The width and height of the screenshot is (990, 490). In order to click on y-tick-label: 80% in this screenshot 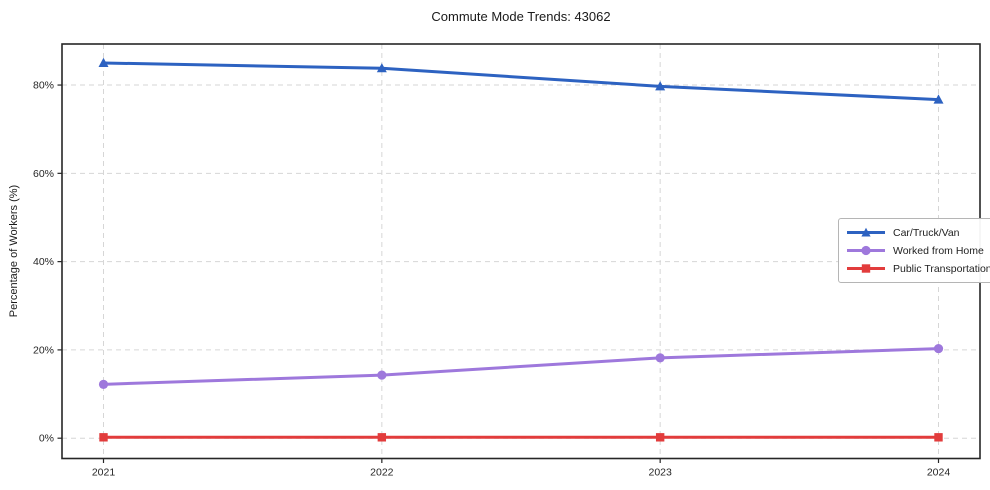, I will do `click(43, 86)`.